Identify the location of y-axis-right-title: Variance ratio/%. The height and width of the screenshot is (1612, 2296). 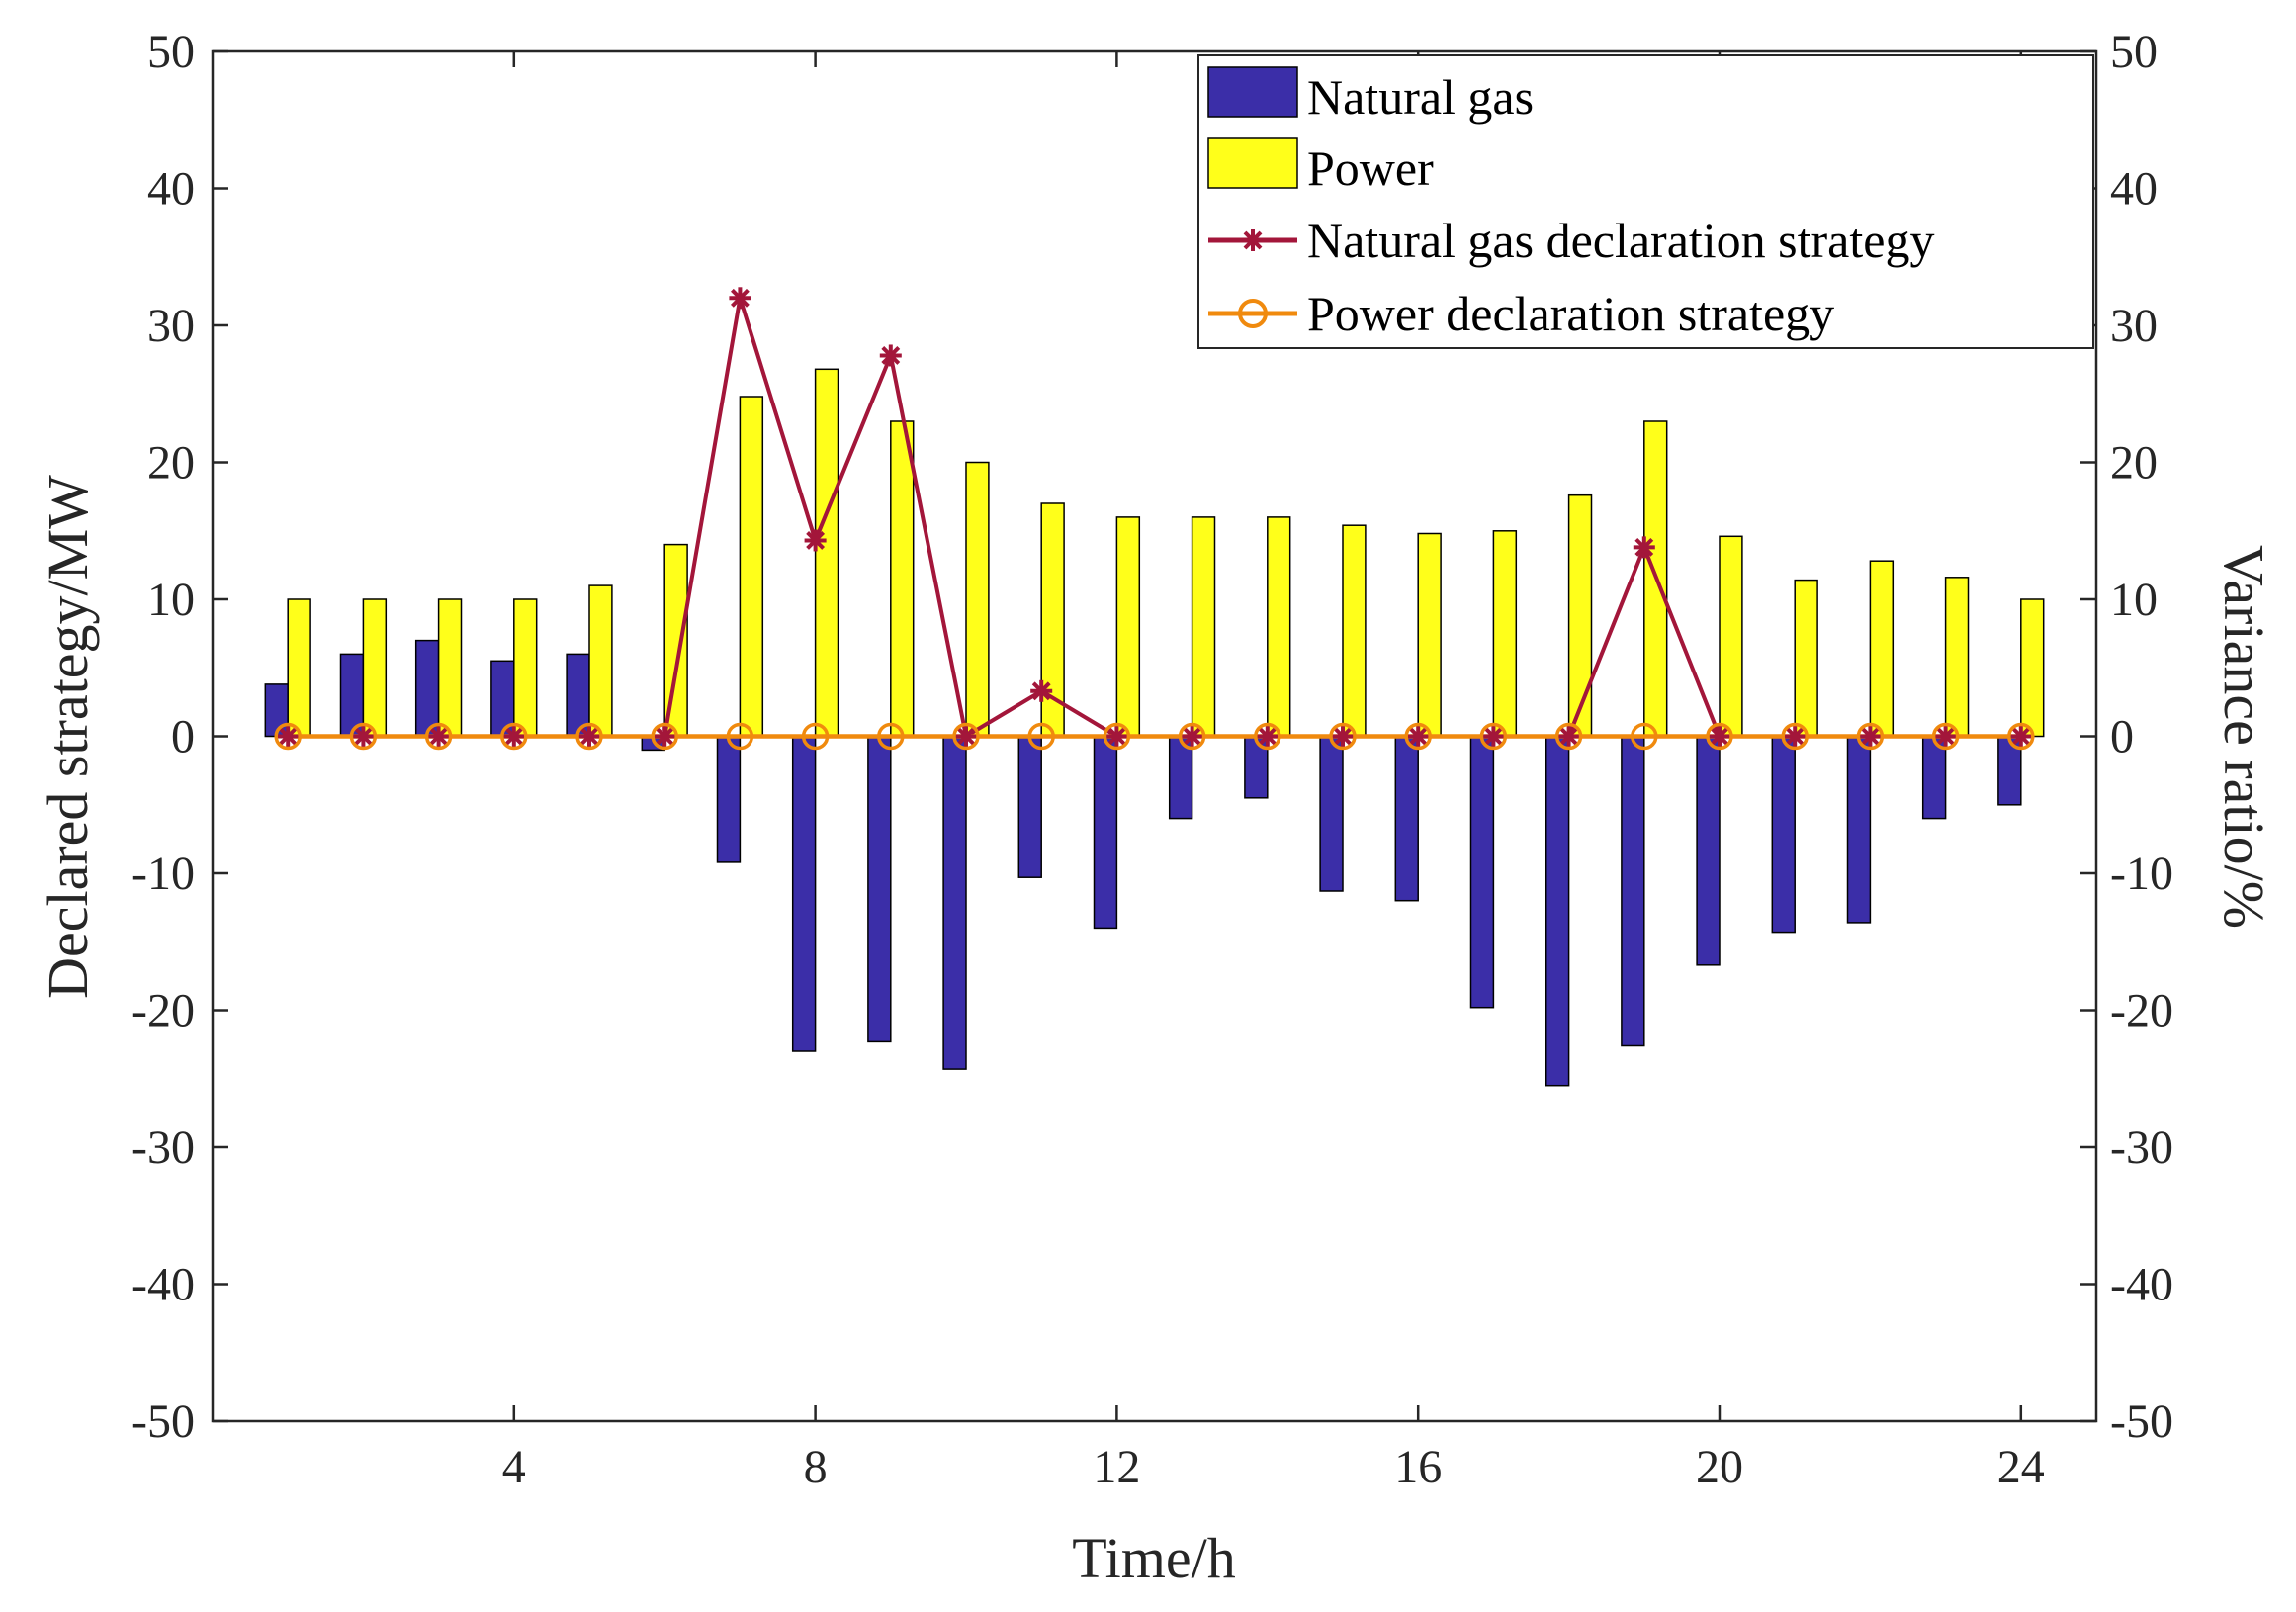
(2244, 737).